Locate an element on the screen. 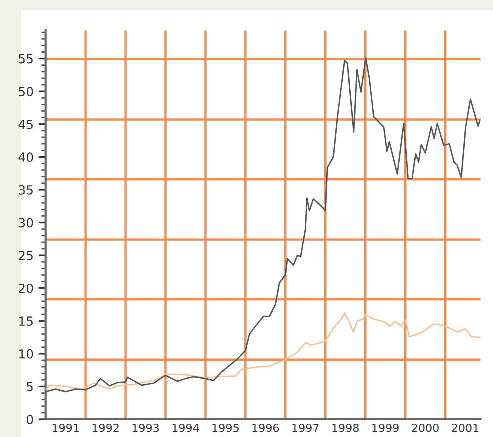 This screenshot has width=493, height=437. x-tick-label: 2001 is located at coordinates (465, 428).